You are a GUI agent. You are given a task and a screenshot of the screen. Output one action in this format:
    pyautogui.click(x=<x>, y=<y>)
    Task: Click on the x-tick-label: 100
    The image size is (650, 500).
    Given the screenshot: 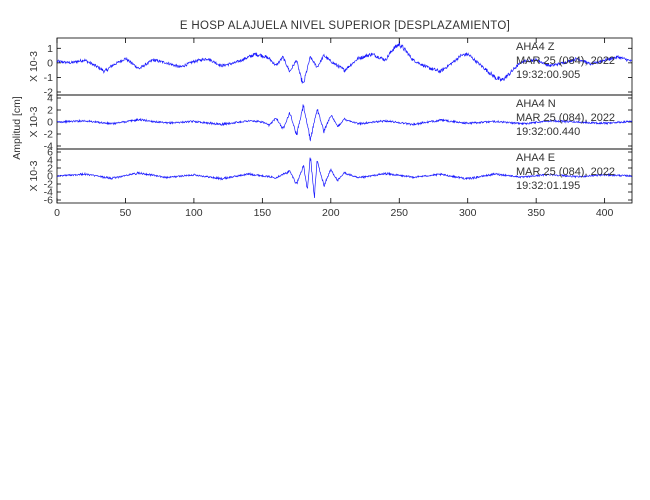 What is the action you would take?
    pyautogui.click(x=194, y=213)
    